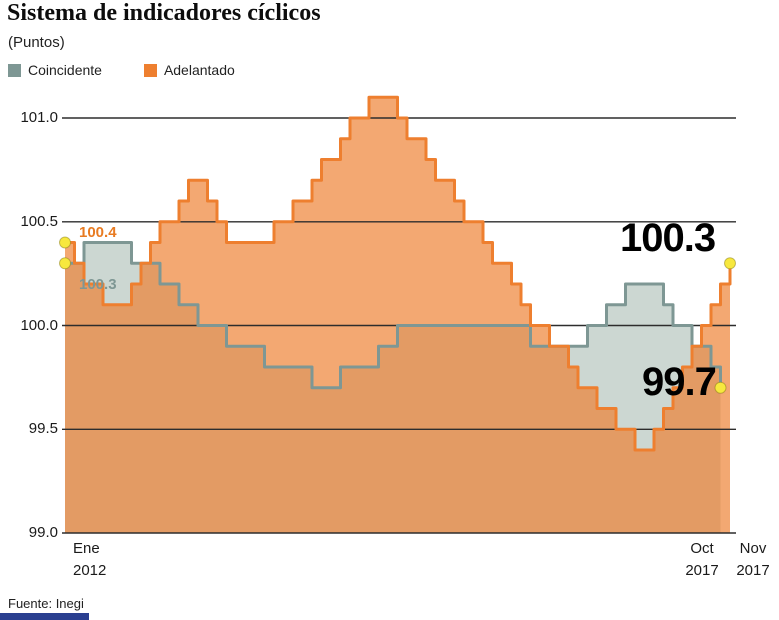  I want to click on y-tick-99: 99.0, so click(43, 532).